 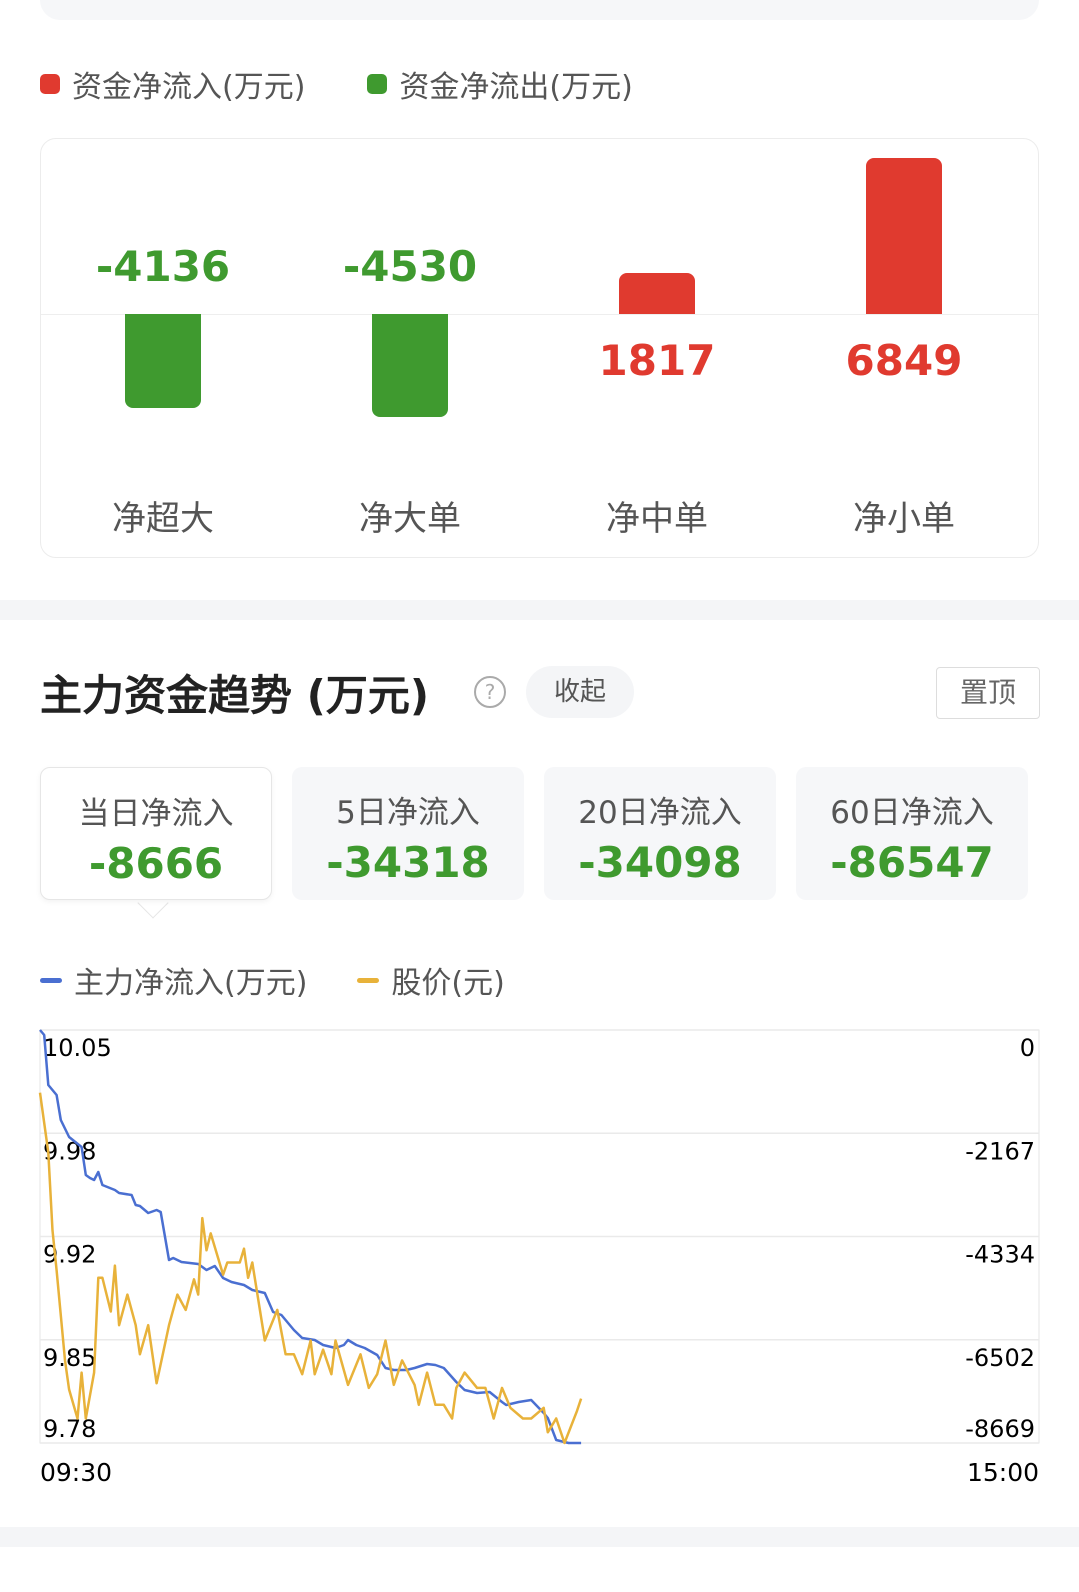 What do you see at coordinates (1000, 1358) in the screenshot?
I see `right-axis-tick: -6502` at bounding box center [1000, 1358].